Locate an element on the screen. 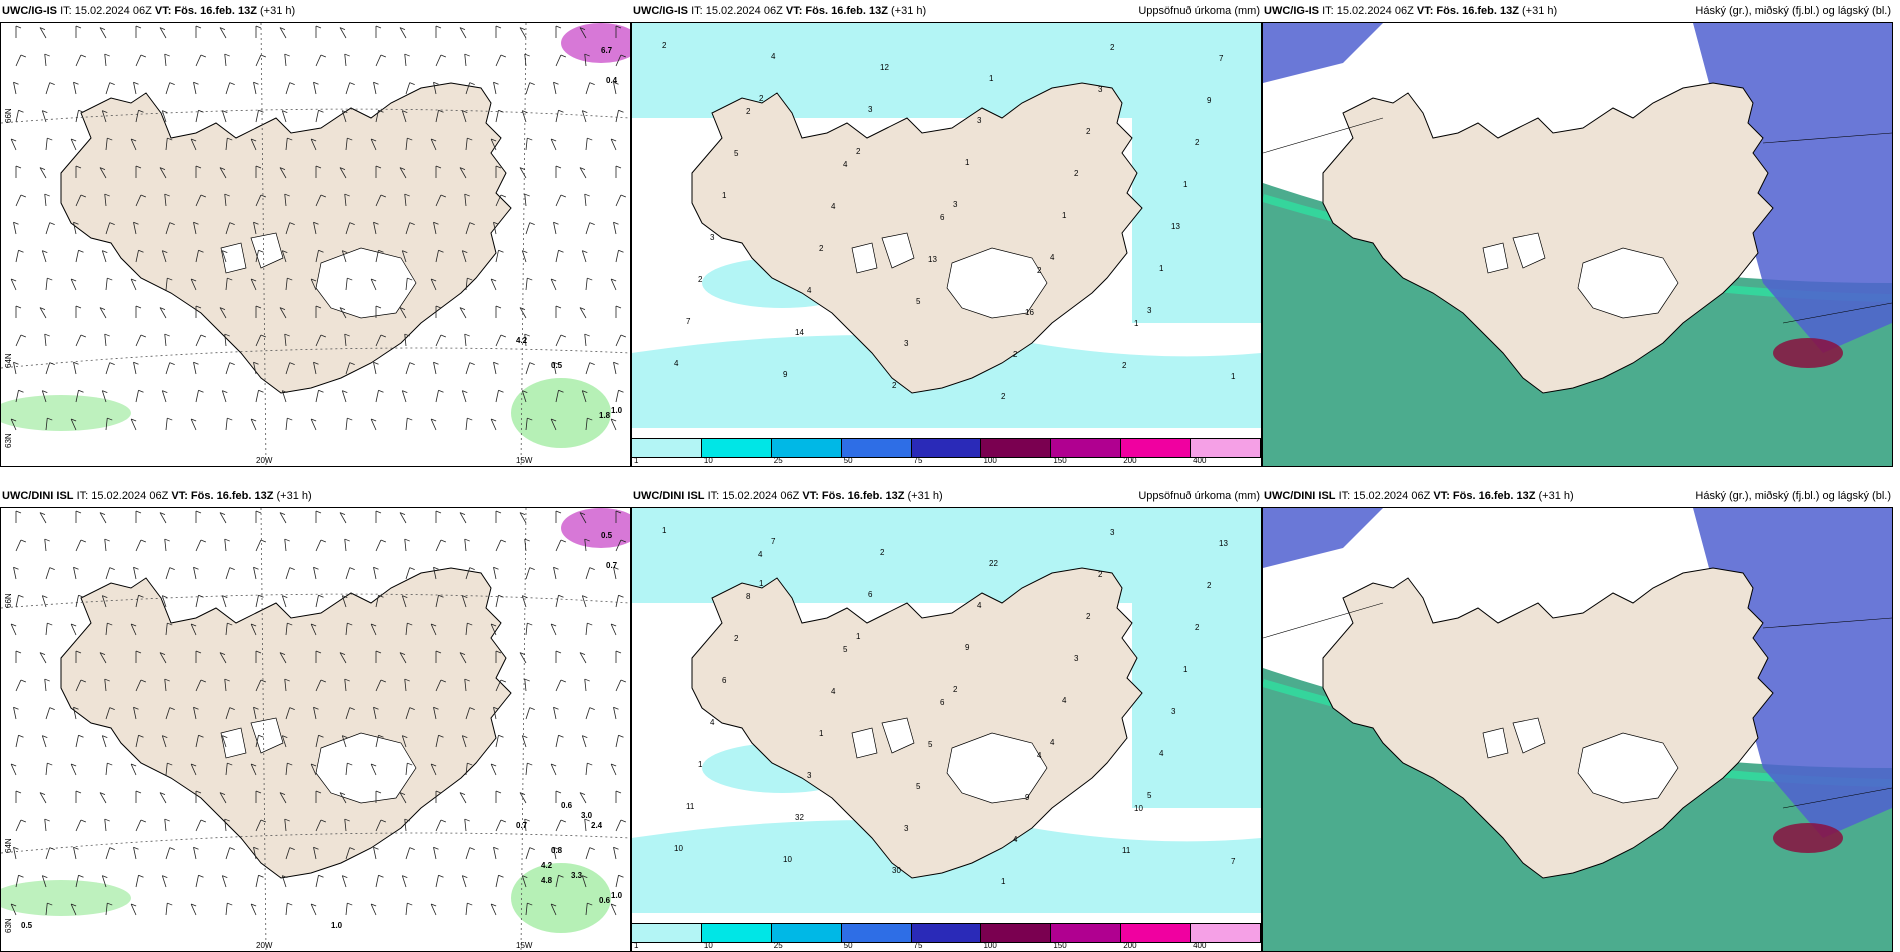  valid-time: VT: Fös. 16.feb. 13Z is located at coordinates (222, 496).